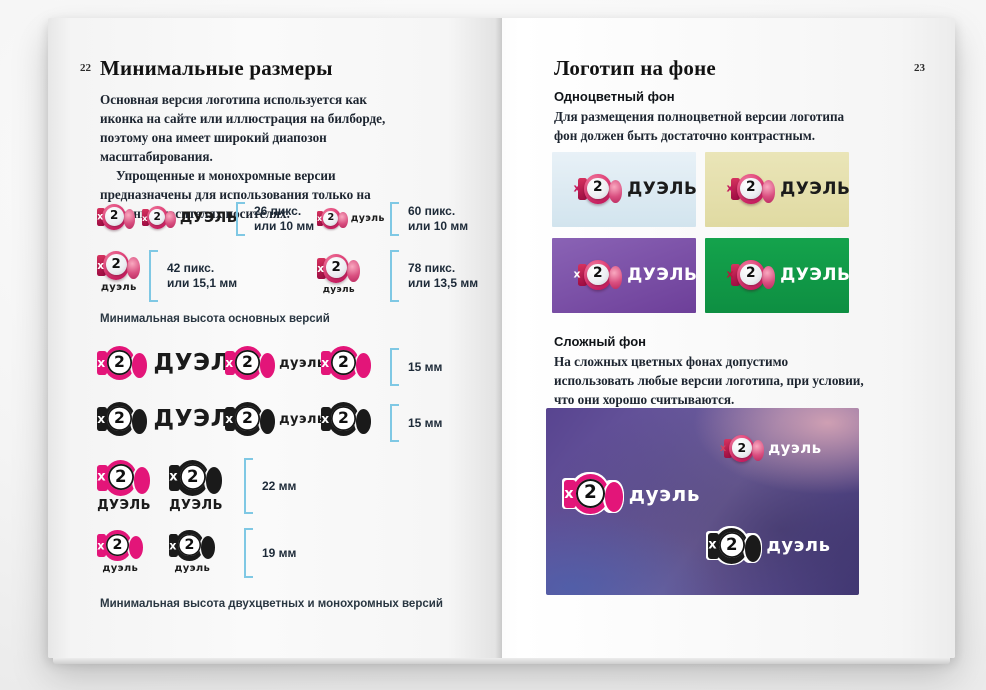  I want to click on logo-black-stacked: 2 x ДУЭЛЬ, so click(196, 486).